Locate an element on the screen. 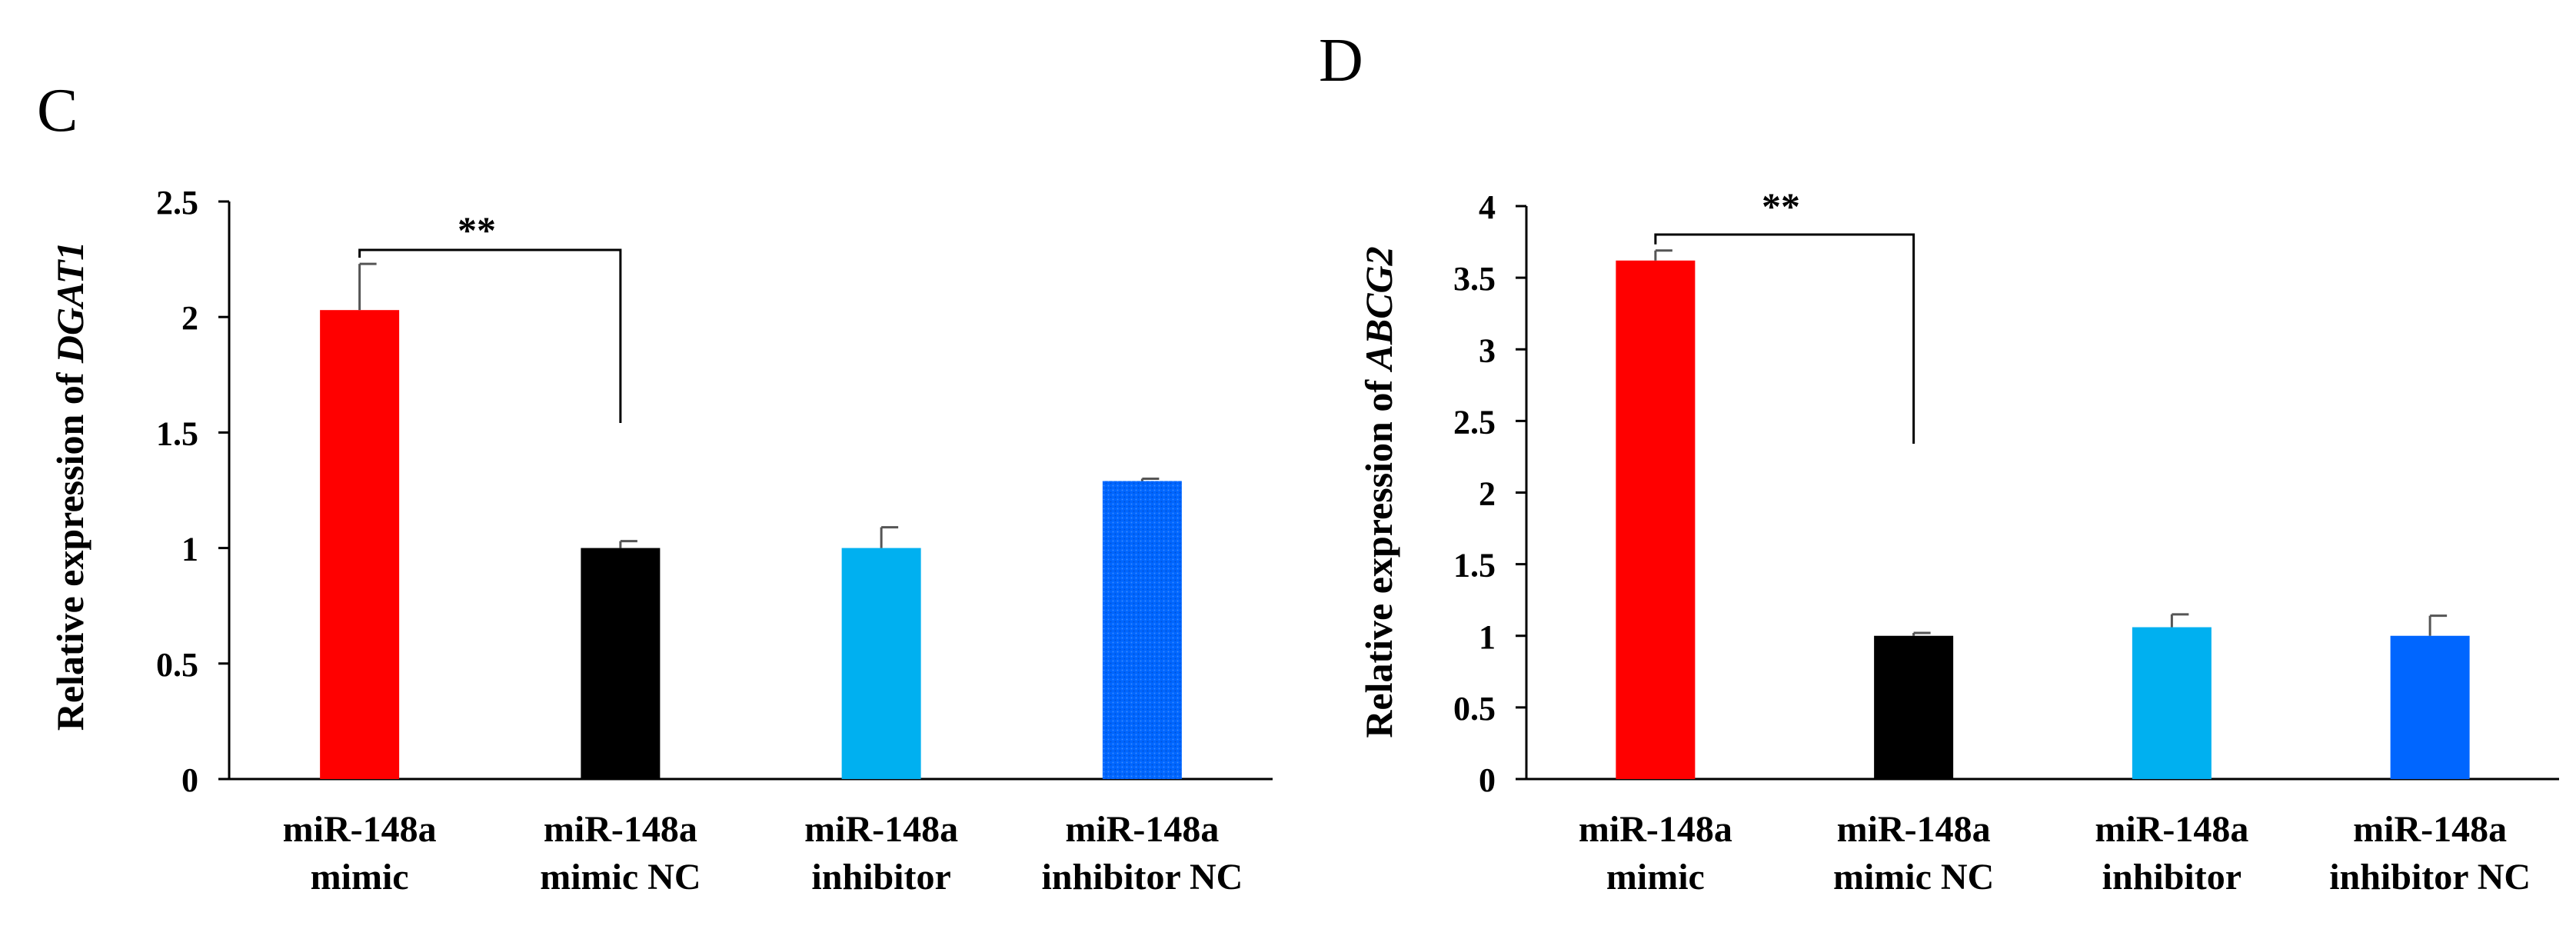 Image resolution: width=2576 pixels, height=929 pixels. panel-d-y-tick-label: 3.5 is located at coordinates (1474, 279).